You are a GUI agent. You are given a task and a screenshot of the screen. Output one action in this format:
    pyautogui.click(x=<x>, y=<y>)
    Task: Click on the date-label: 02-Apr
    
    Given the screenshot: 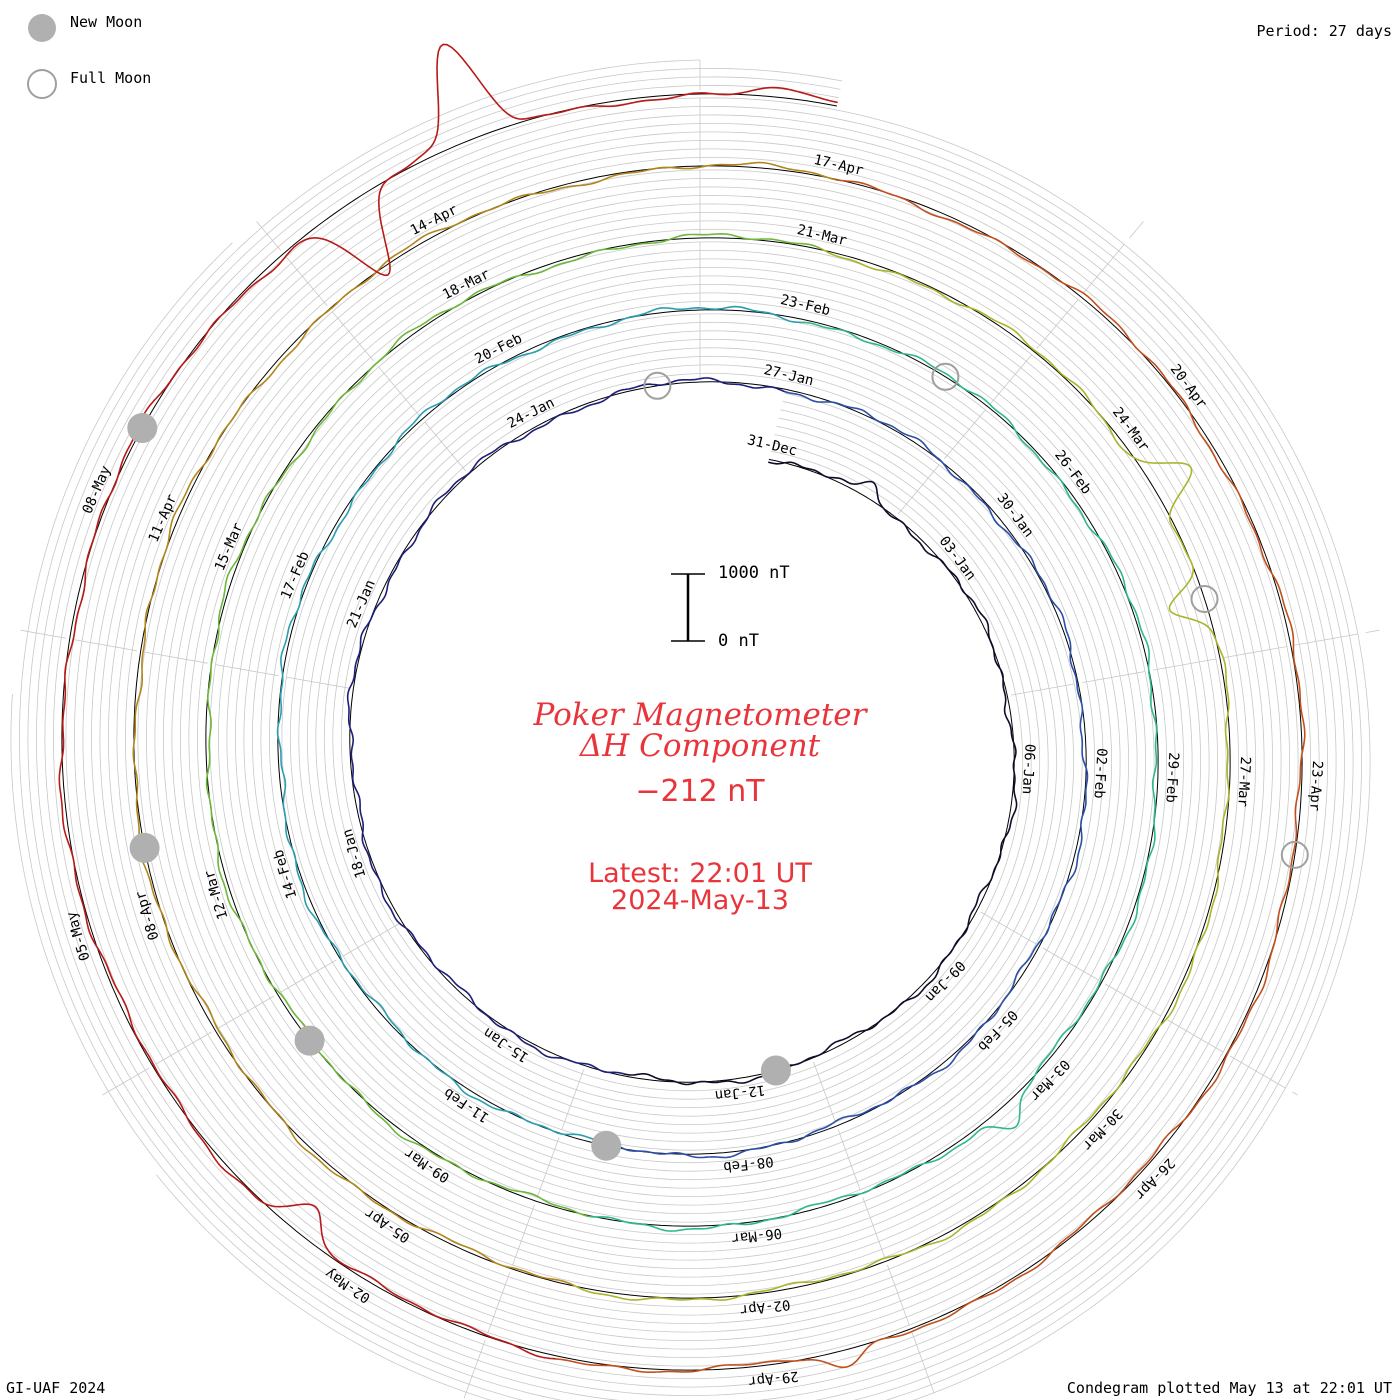 What is the action you would take?
    pyautogui.click(x=765, y=1307)
    